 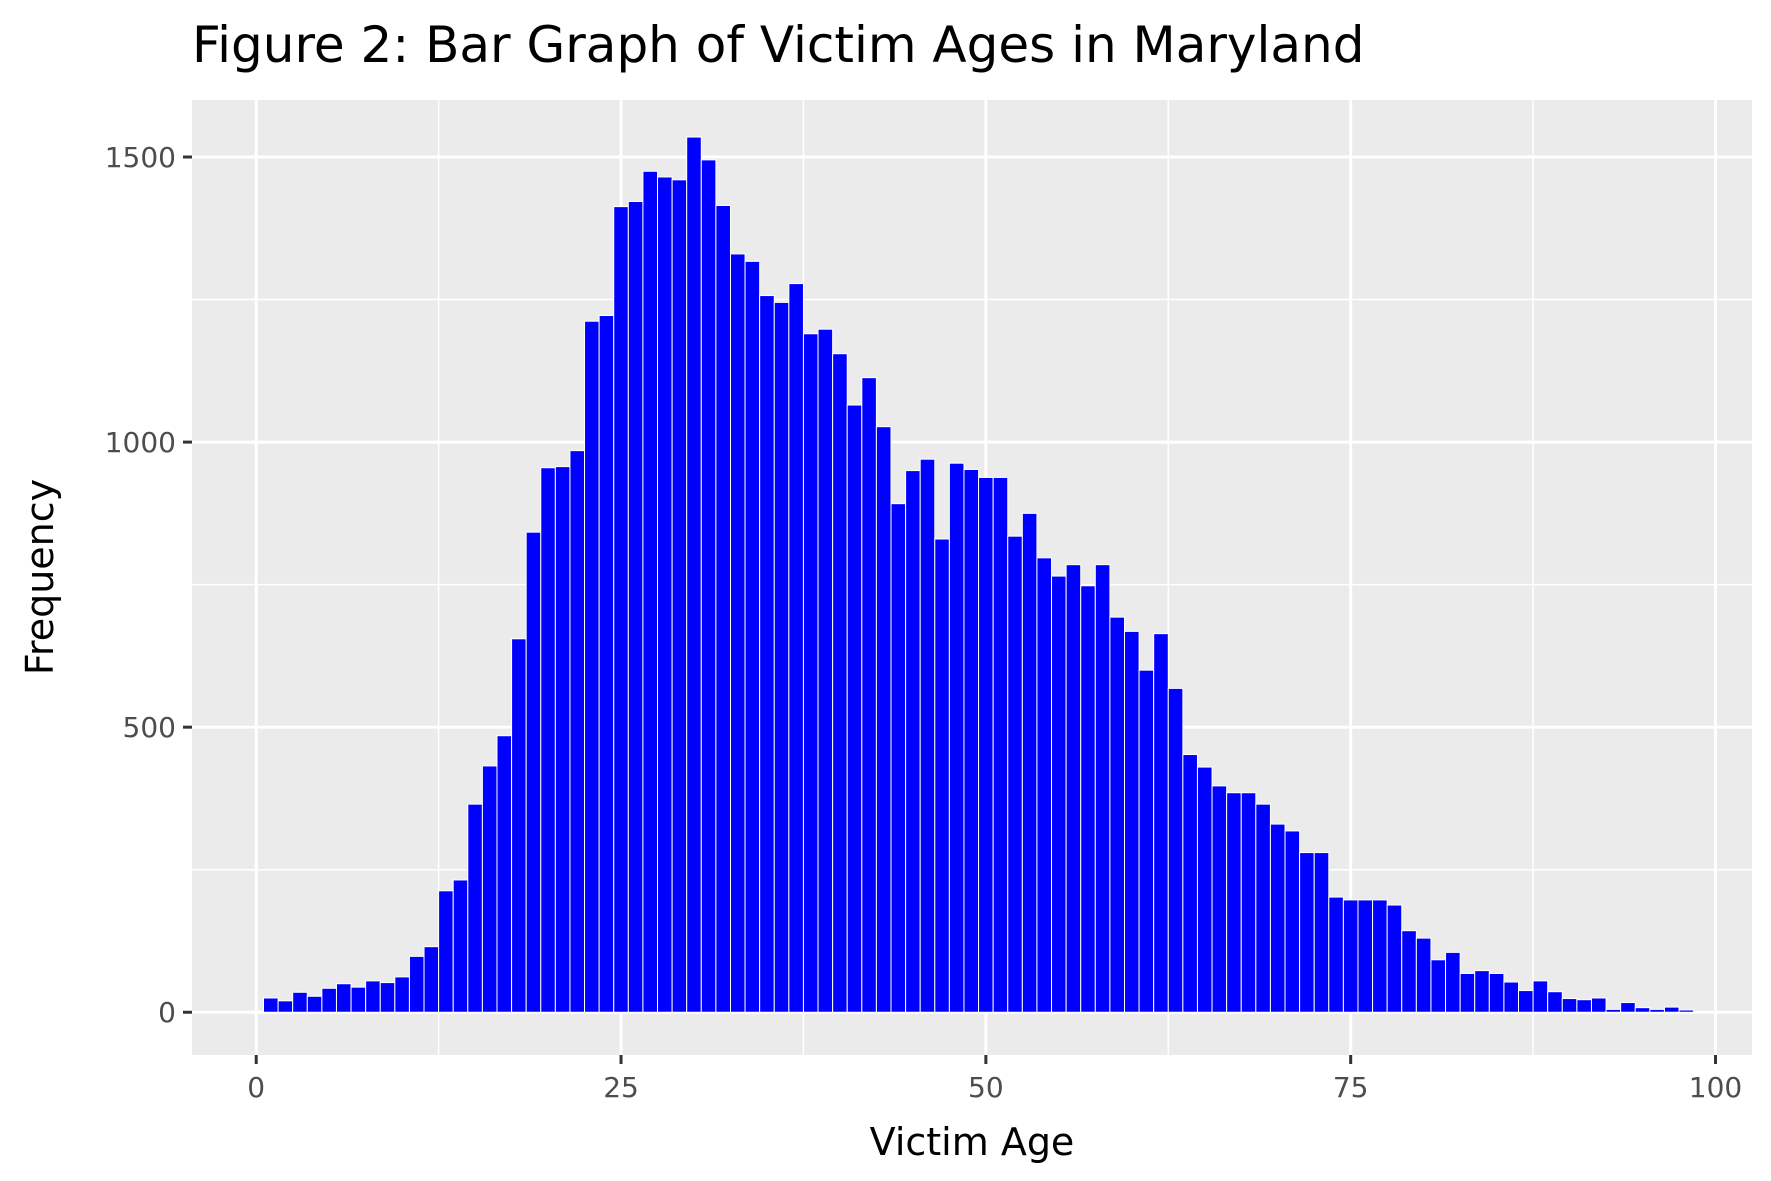 I want to click on x-tick-label: 100, so click(x=1715, y=1087).